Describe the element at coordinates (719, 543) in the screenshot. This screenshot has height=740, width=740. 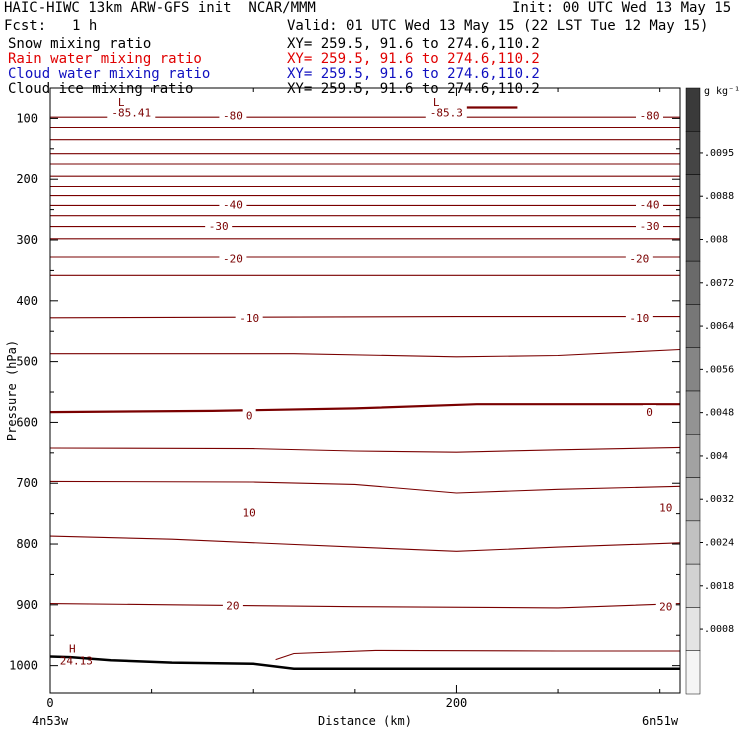
I see `colorbar-label: .0024` at that location.